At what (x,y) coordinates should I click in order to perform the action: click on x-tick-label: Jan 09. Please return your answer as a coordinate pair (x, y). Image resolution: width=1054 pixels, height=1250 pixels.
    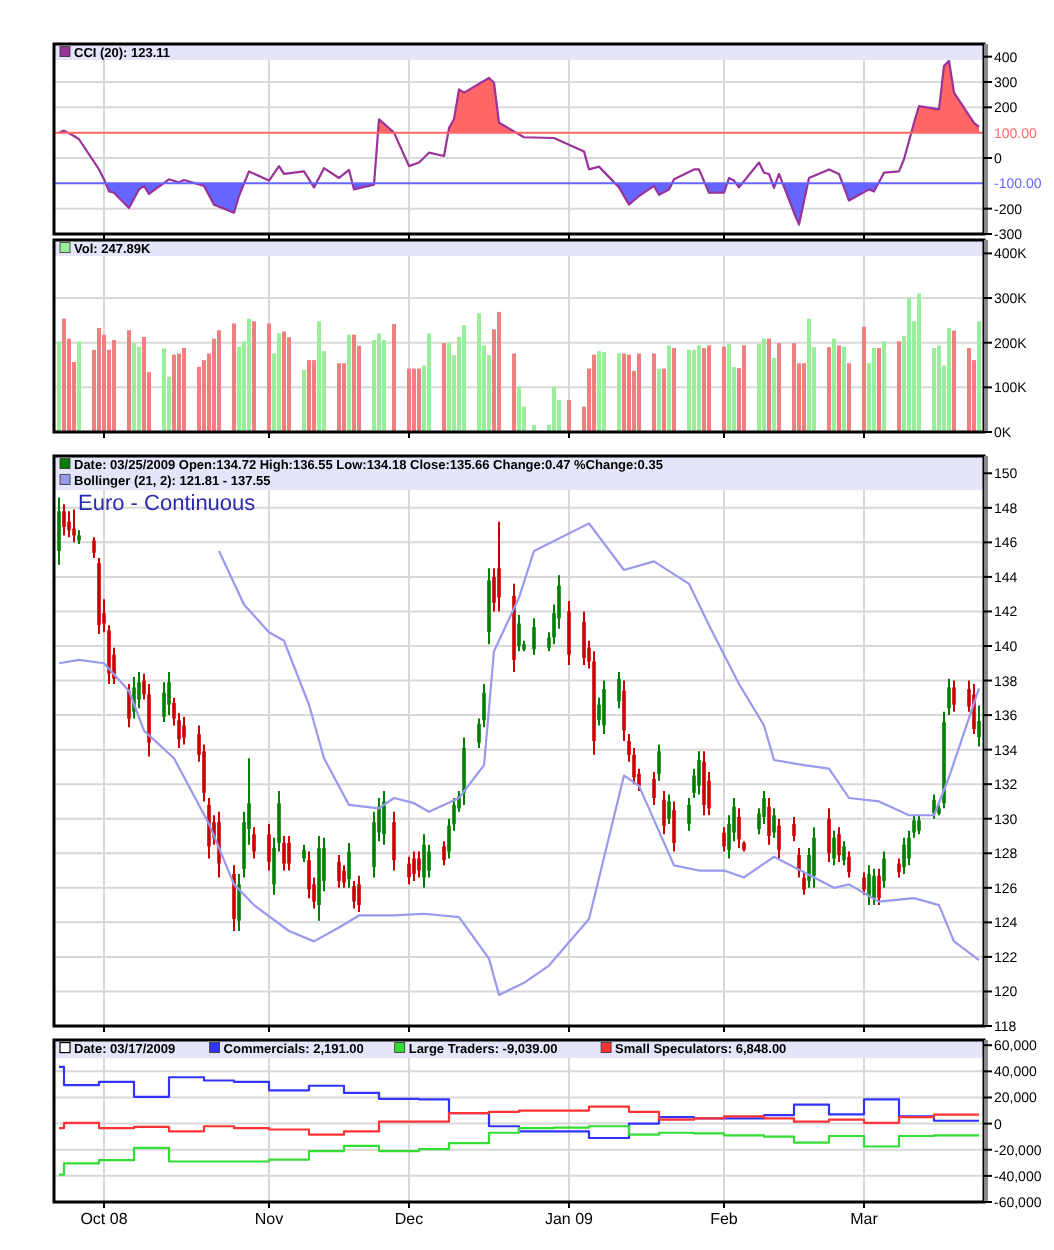
    Looking at the image, I should click on (569, 1219).